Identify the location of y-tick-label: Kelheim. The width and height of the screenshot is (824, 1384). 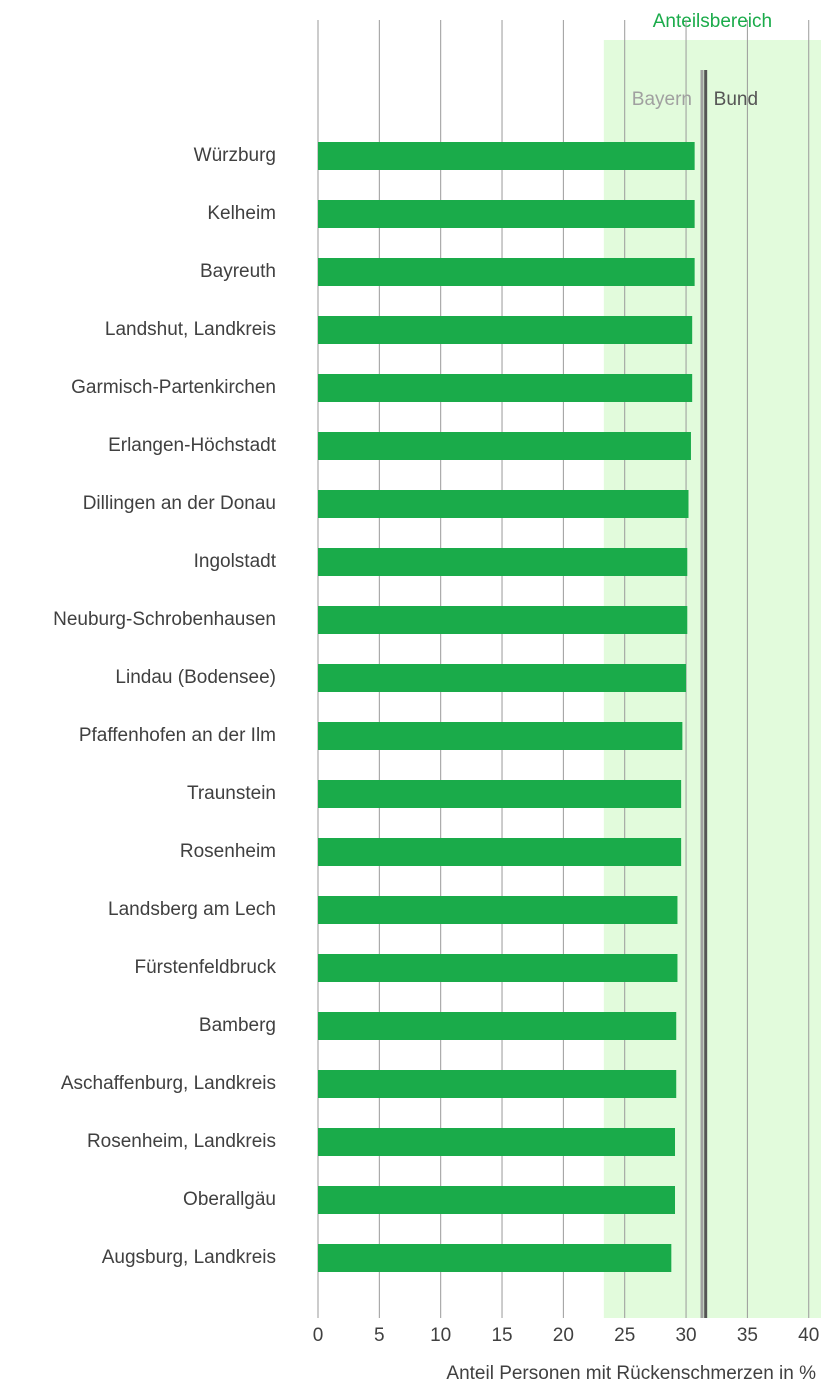
(241, 213).